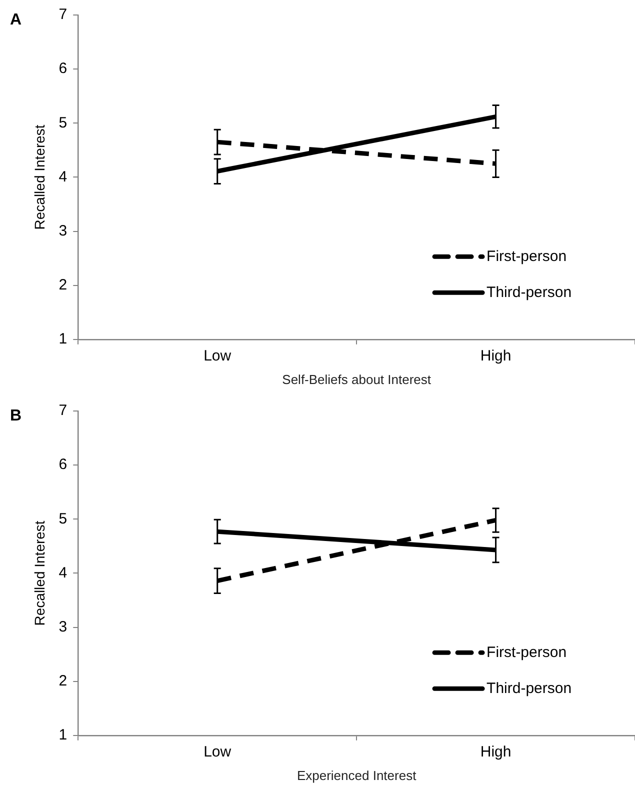  Describe the element at coordinates (357, 379) in the screenshot. I see `x-axis-title: Self-Beliefs about Interest` at that location.